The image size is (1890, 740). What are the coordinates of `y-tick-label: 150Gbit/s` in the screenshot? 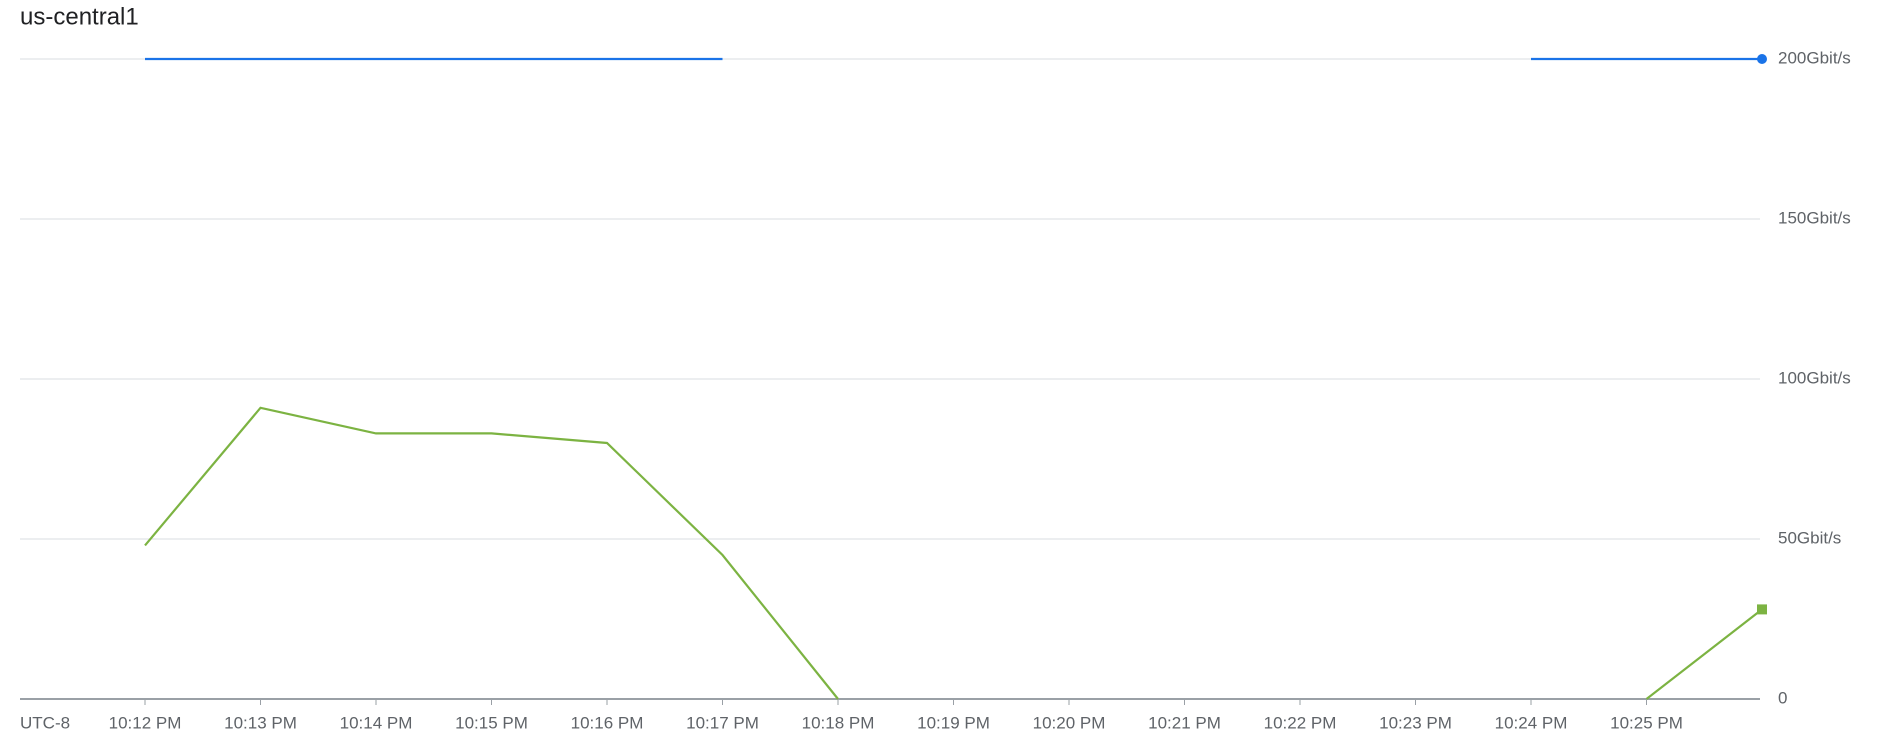 It's located at (1814, 217).